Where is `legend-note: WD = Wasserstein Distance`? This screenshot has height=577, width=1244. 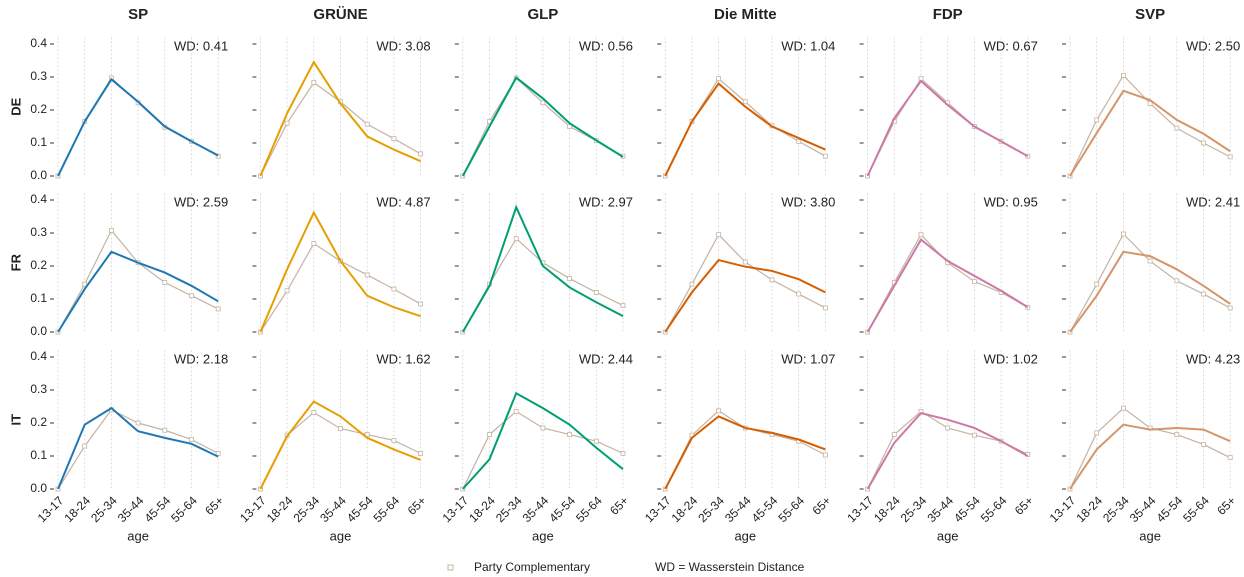 legend-note: WD = Wasserstein Distance is located at coordinates (730, 567).